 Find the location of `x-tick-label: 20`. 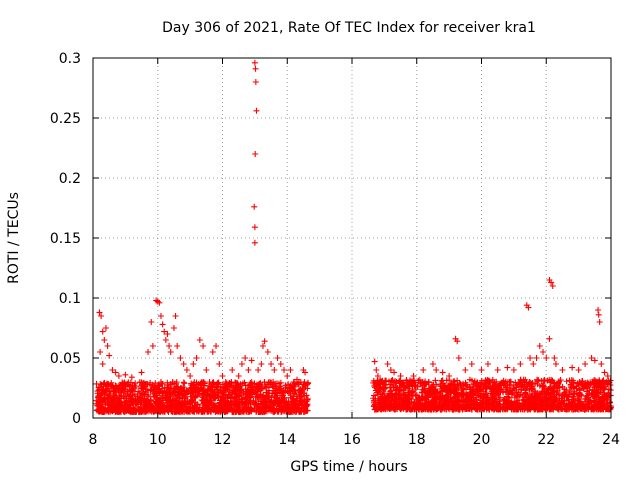

x-tick-label: 20 is located at coordinates (482, 440).